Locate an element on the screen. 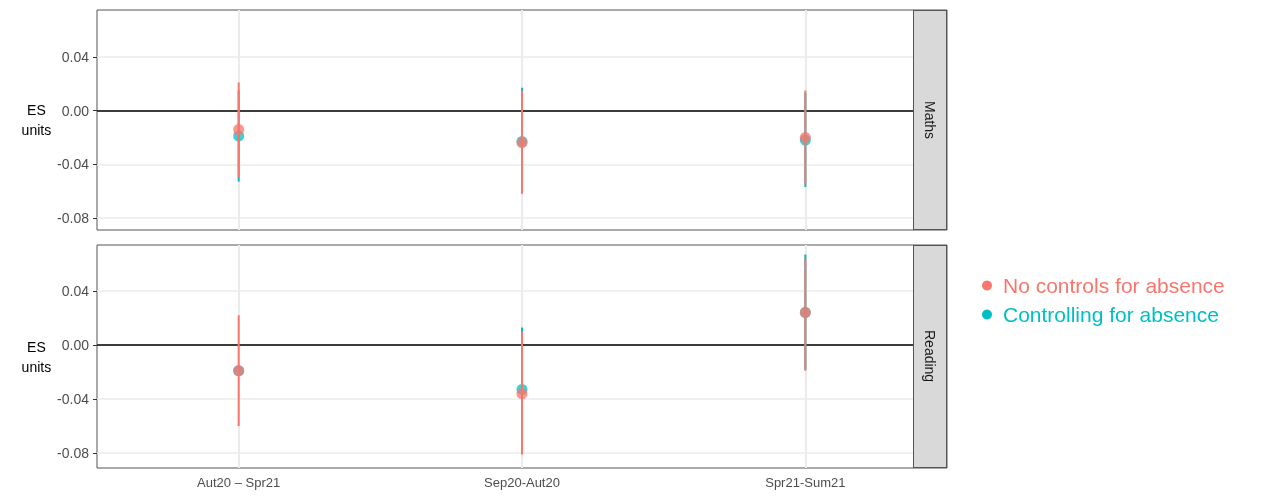 Image resolution: width=1276 pixels, height=498 pixels. x-tick-label: Spr21-Sum21 is located at coordinates (805, 482).